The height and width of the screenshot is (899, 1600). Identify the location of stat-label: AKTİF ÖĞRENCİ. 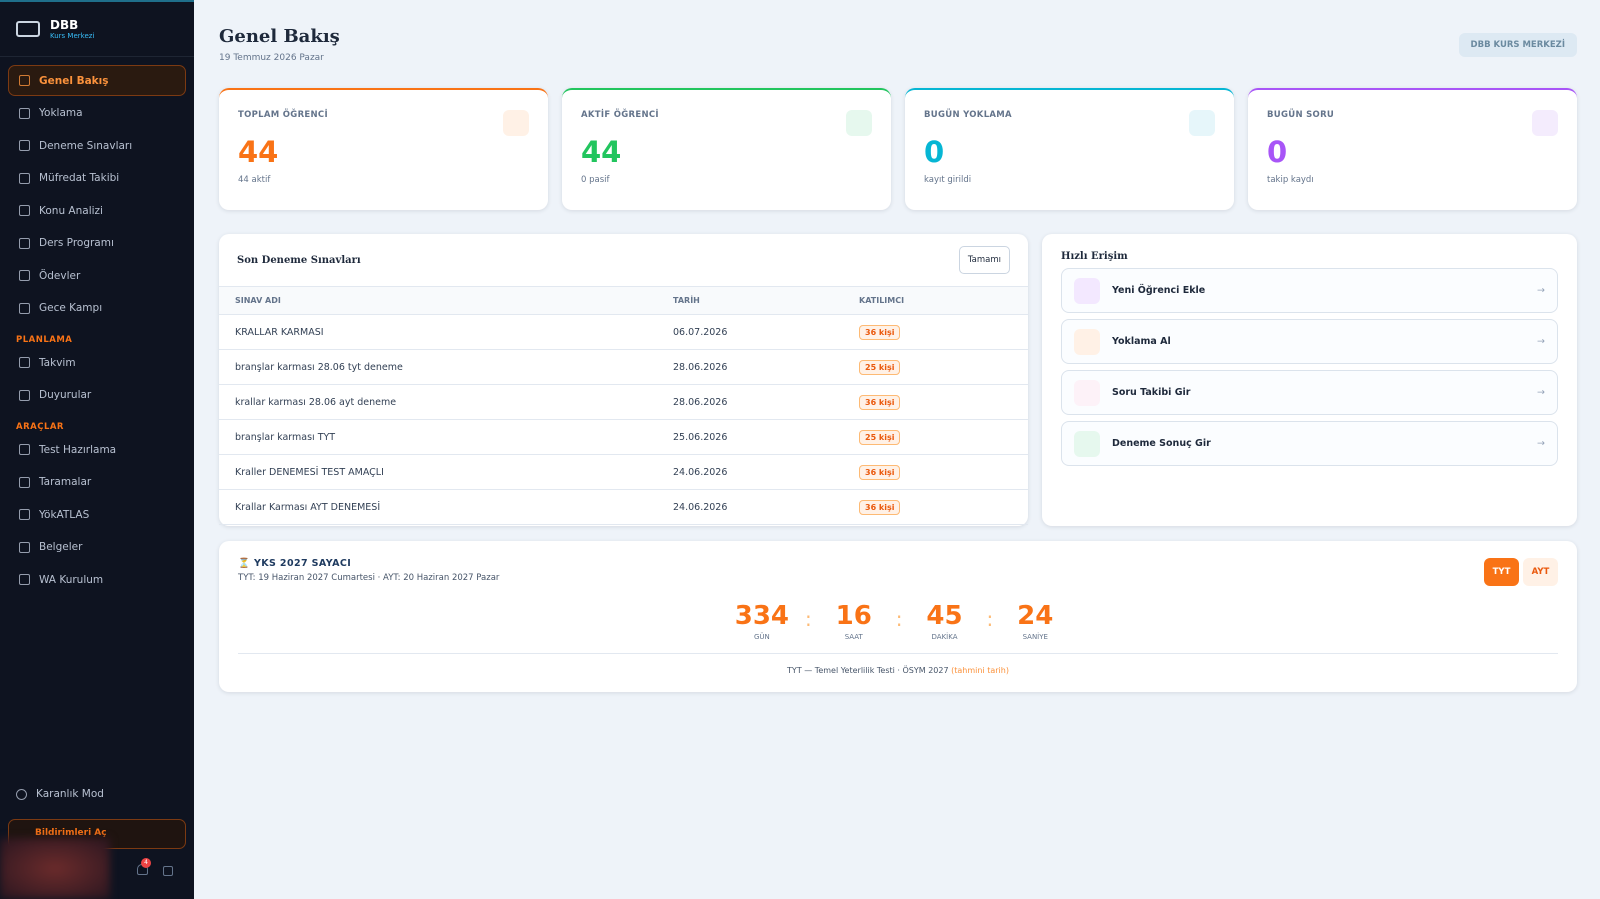
(620, 115).